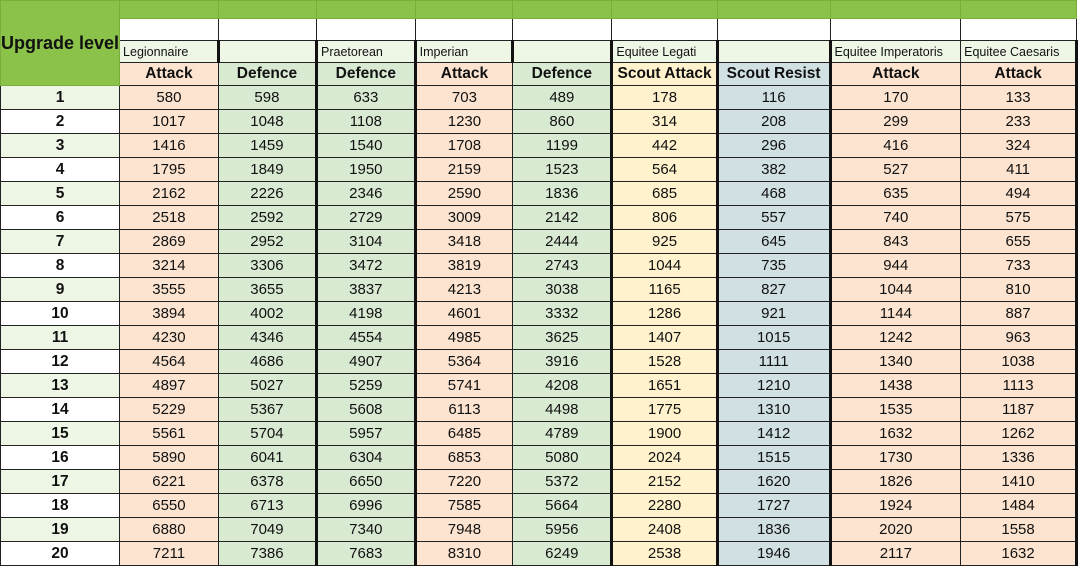 The width and height of the screenshot is (1078, 566). What do you see at coordinates (562, 409) in the screenshot?
I see `value-cell: 4498` at bounding box center [562, 409].